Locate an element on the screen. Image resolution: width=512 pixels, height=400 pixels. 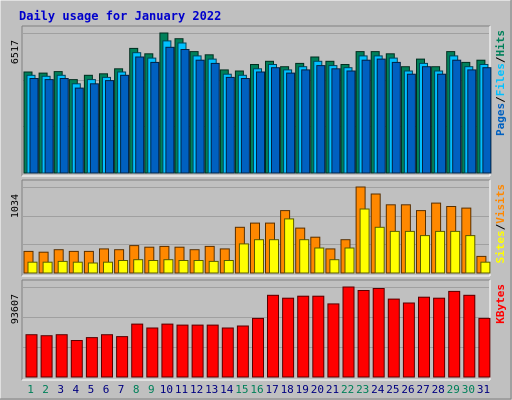
x-tick-label-day-25: 25 is located at coordinates (392, 389).